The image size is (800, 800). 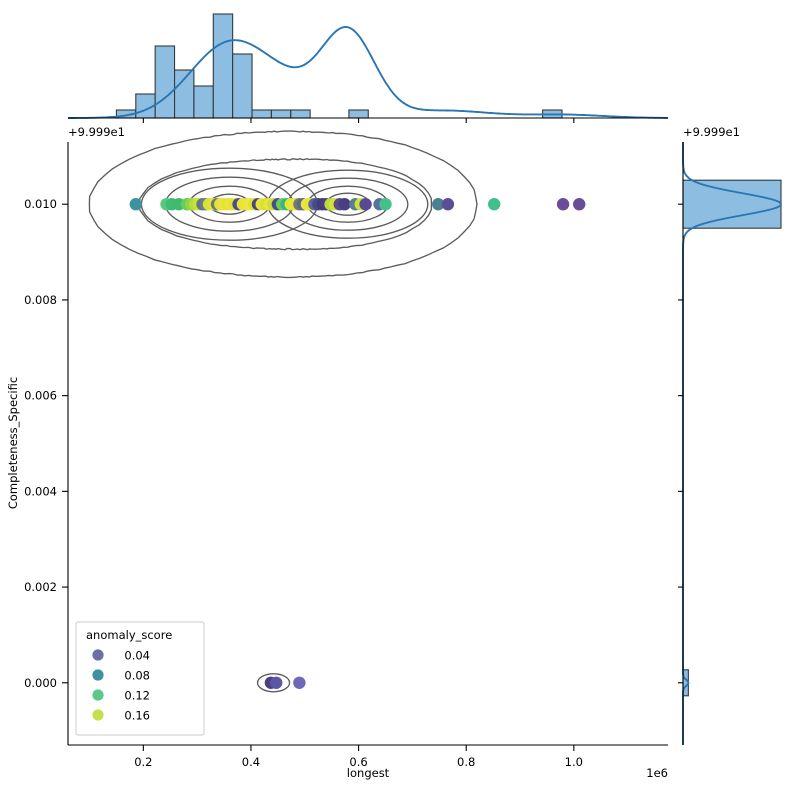 I want to click on legend: anomaly_score 0.04 0.08 0.12 0.16, so click(x=140, y=678).